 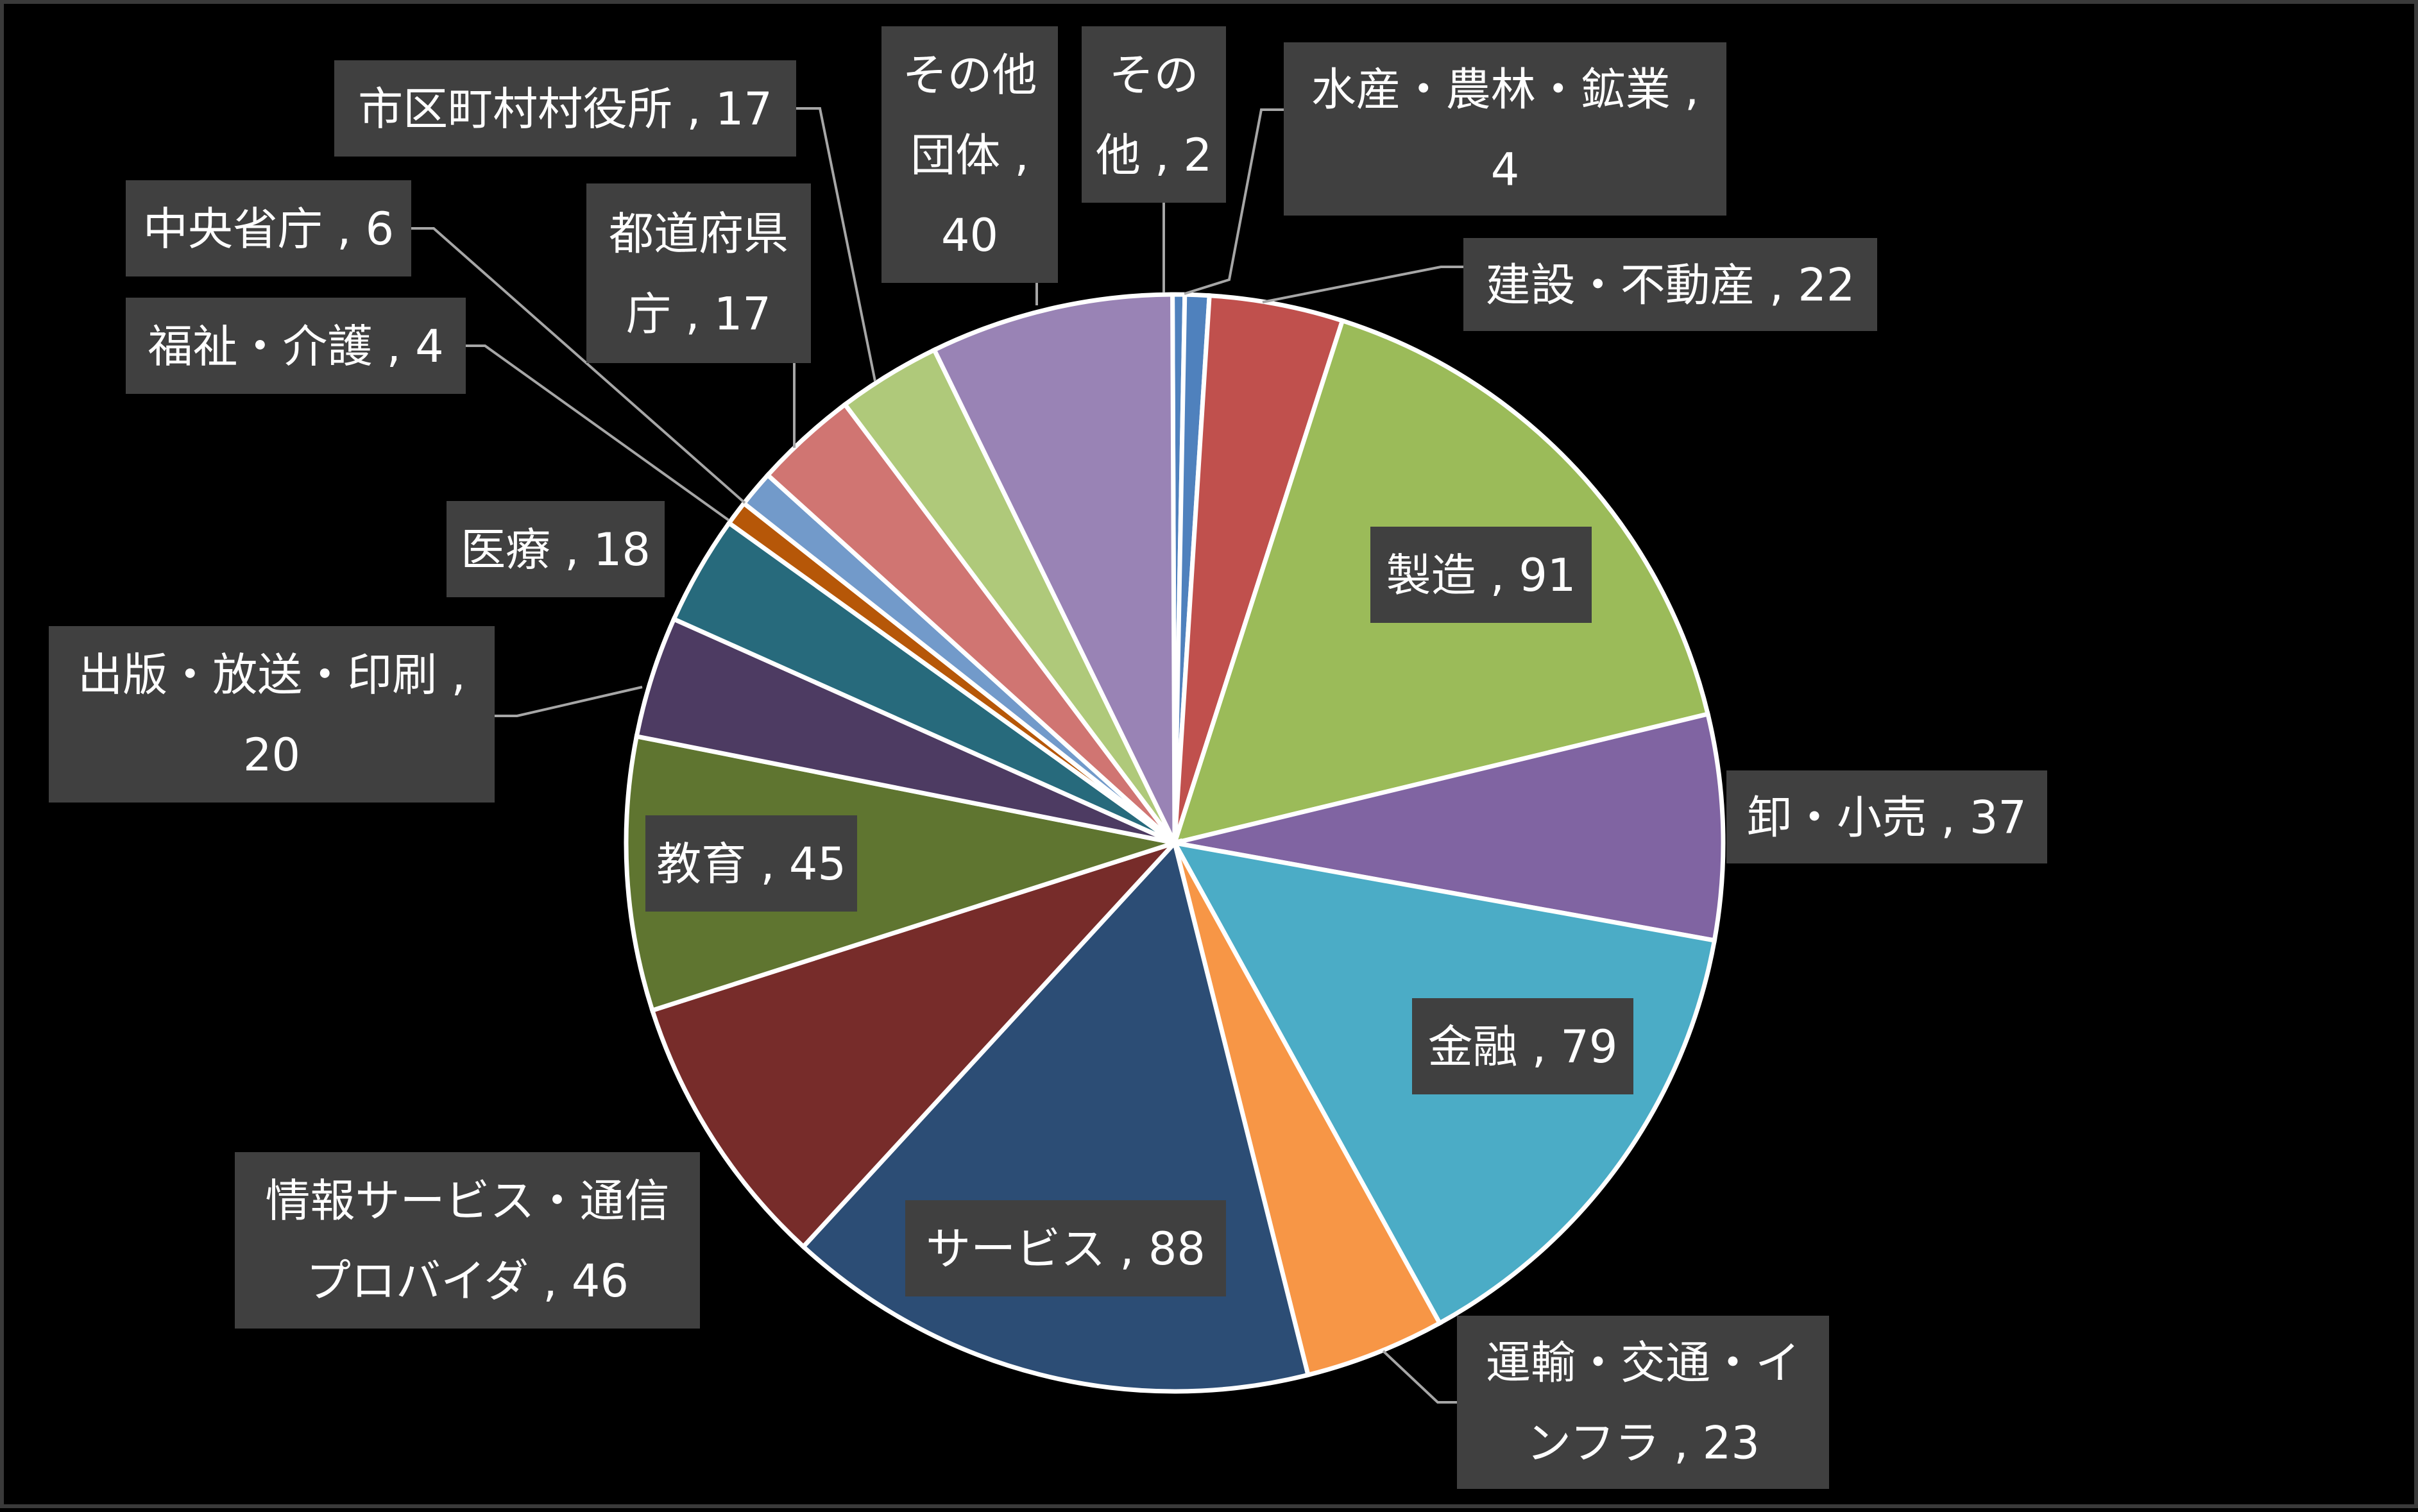 What do you see at coordinates (699, 314) in the screenshot?
I see `data-label-text: 庁 , 17` at bounding box center [699, 314].